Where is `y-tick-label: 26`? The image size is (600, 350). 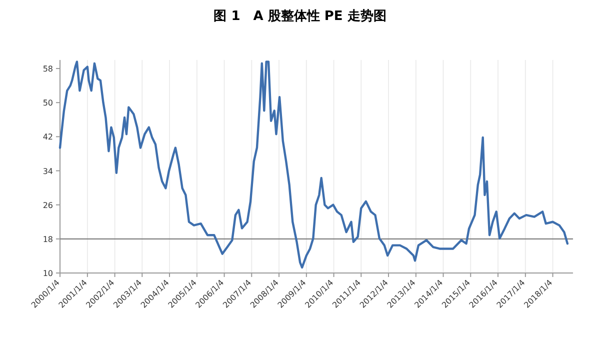 y-tick-label: 26 is located at coordinates (47, 205).